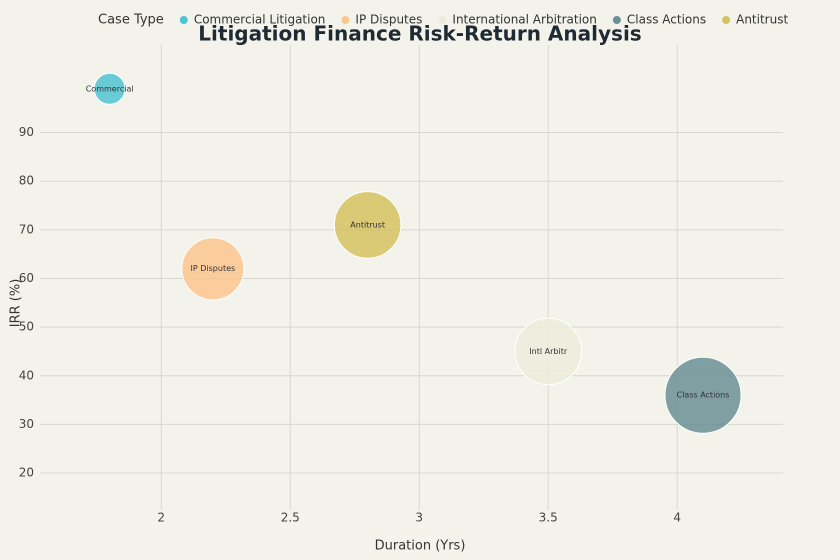 The image size is (840, 560). I want to click on y-tick-label: 20, so click(26, 473).